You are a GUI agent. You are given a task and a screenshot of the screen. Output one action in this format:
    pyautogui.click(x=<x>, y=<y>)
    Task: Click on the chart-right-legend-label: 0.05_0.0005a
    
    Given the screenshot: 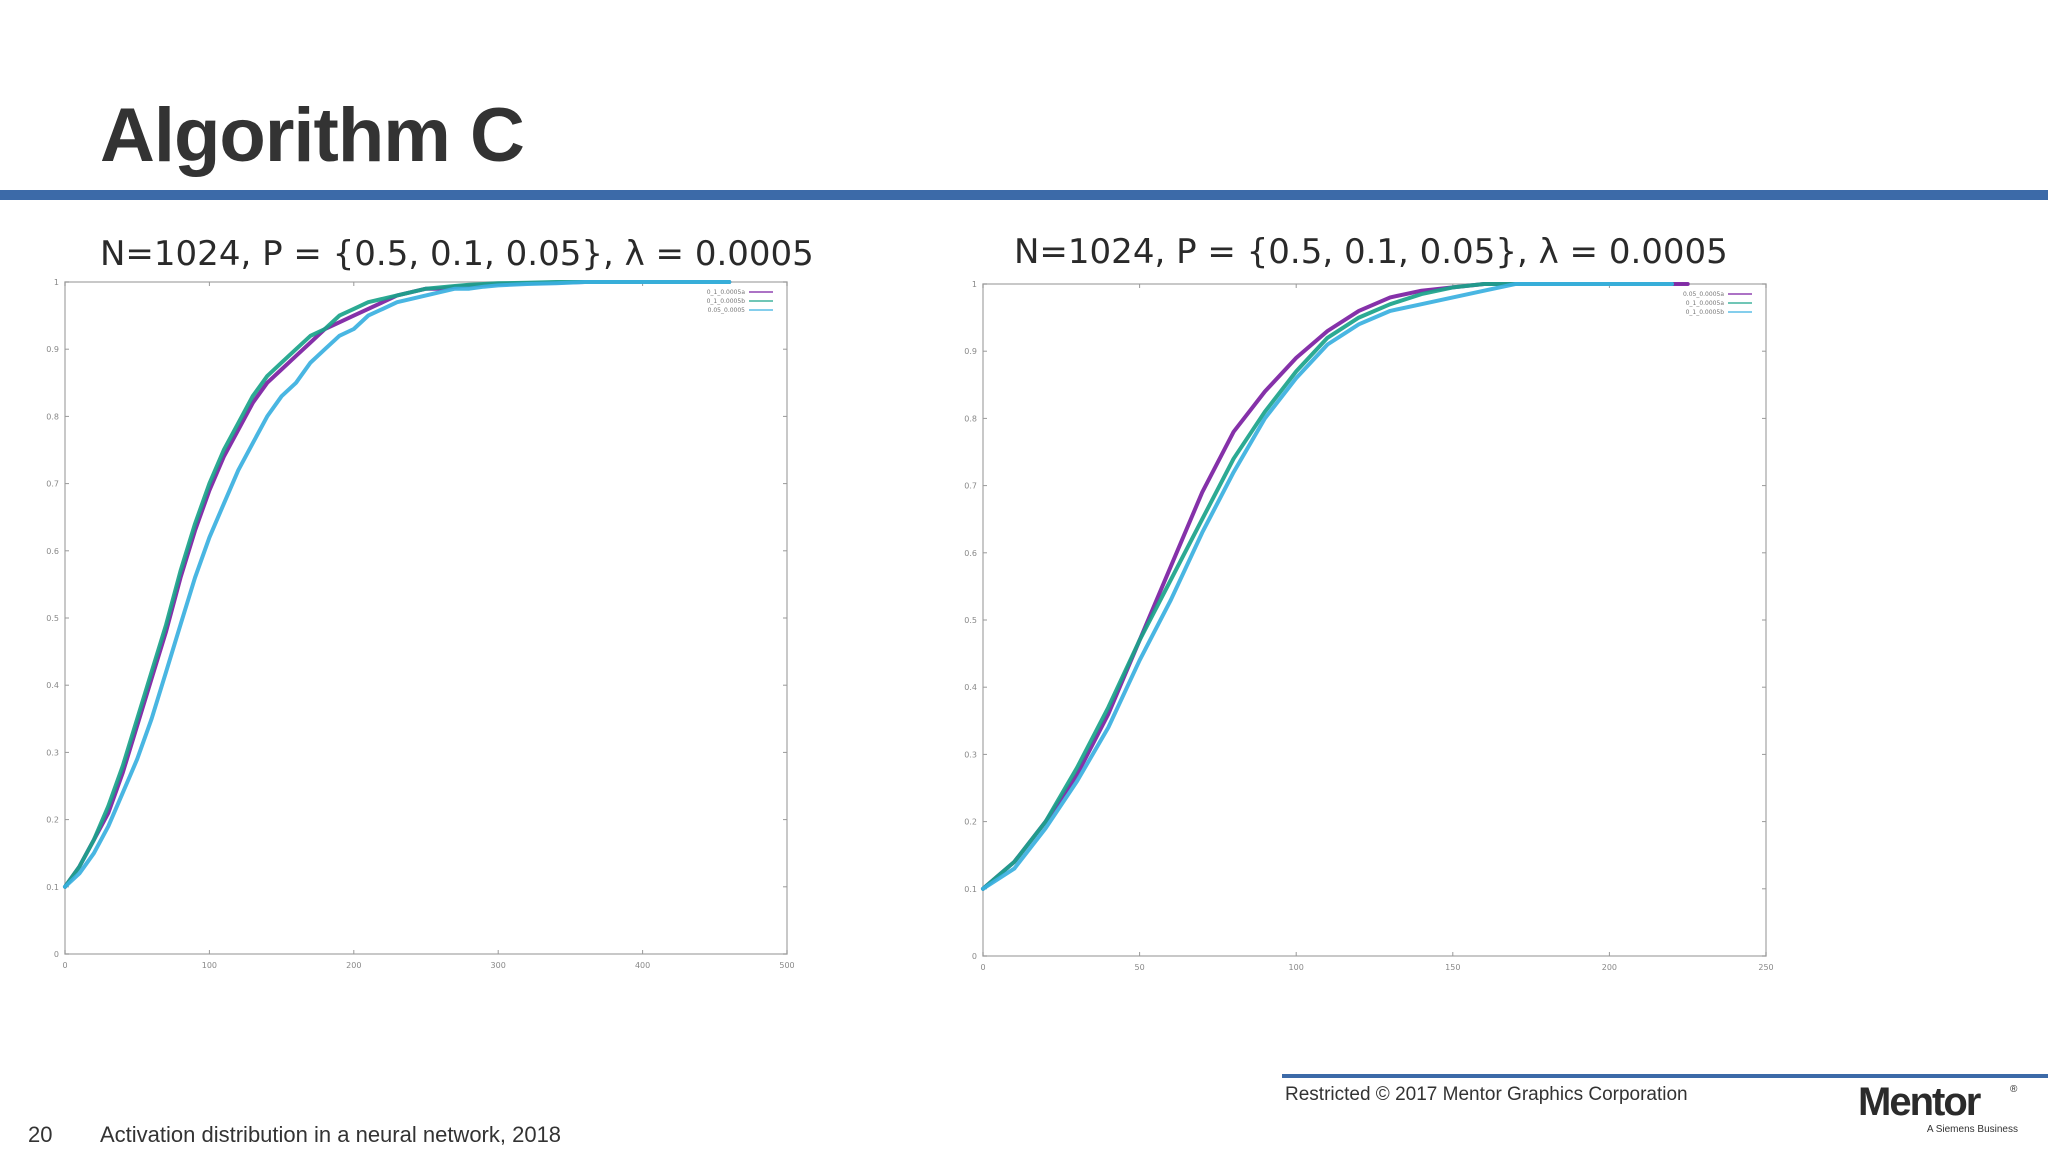 What is the action you would take?
    pyautogui.click(x=1703, y=294)
    